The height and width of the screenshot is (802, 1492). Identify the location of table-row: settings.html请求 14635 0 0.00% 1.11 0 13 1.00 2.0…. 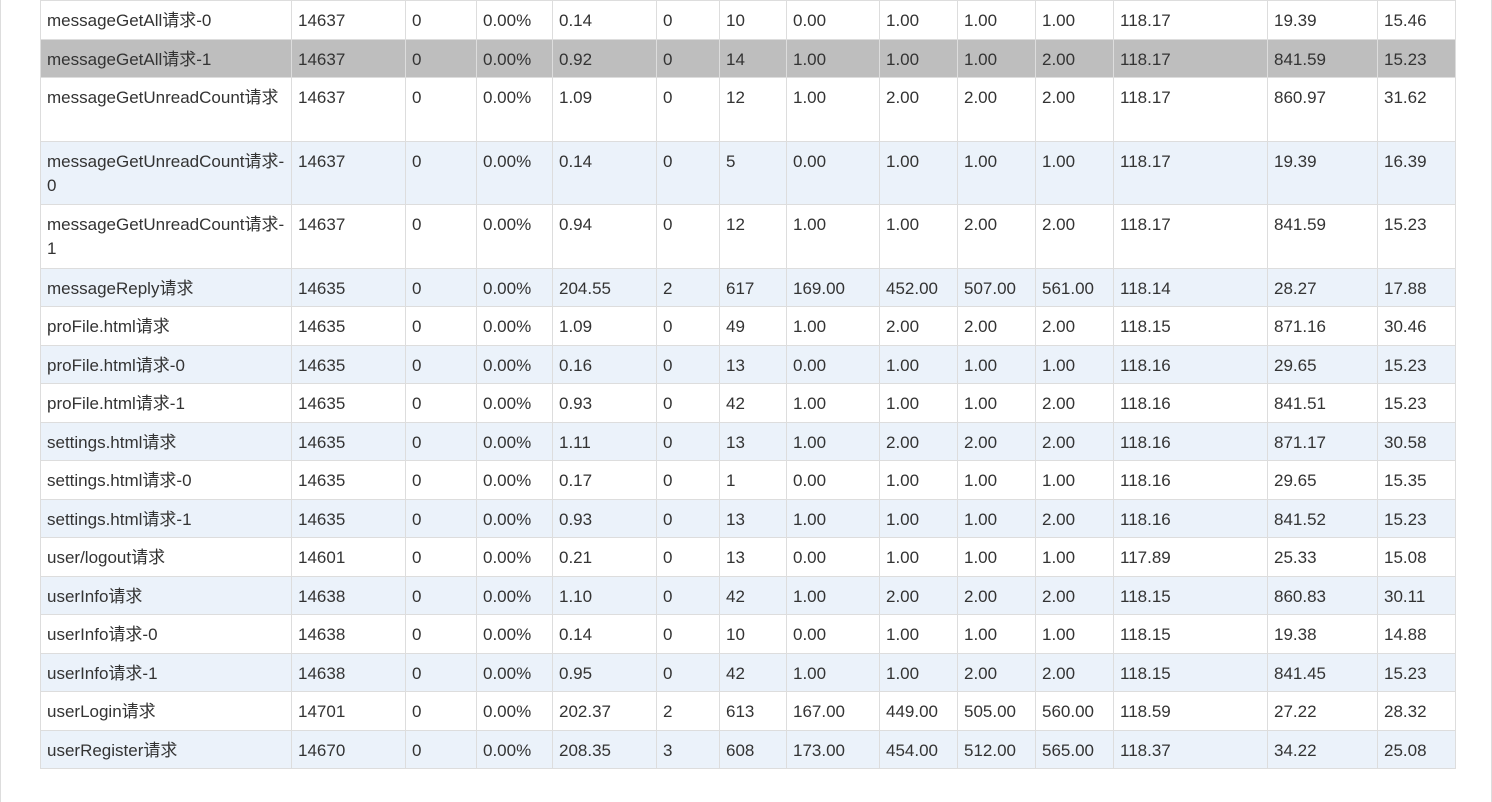
(748, 441).